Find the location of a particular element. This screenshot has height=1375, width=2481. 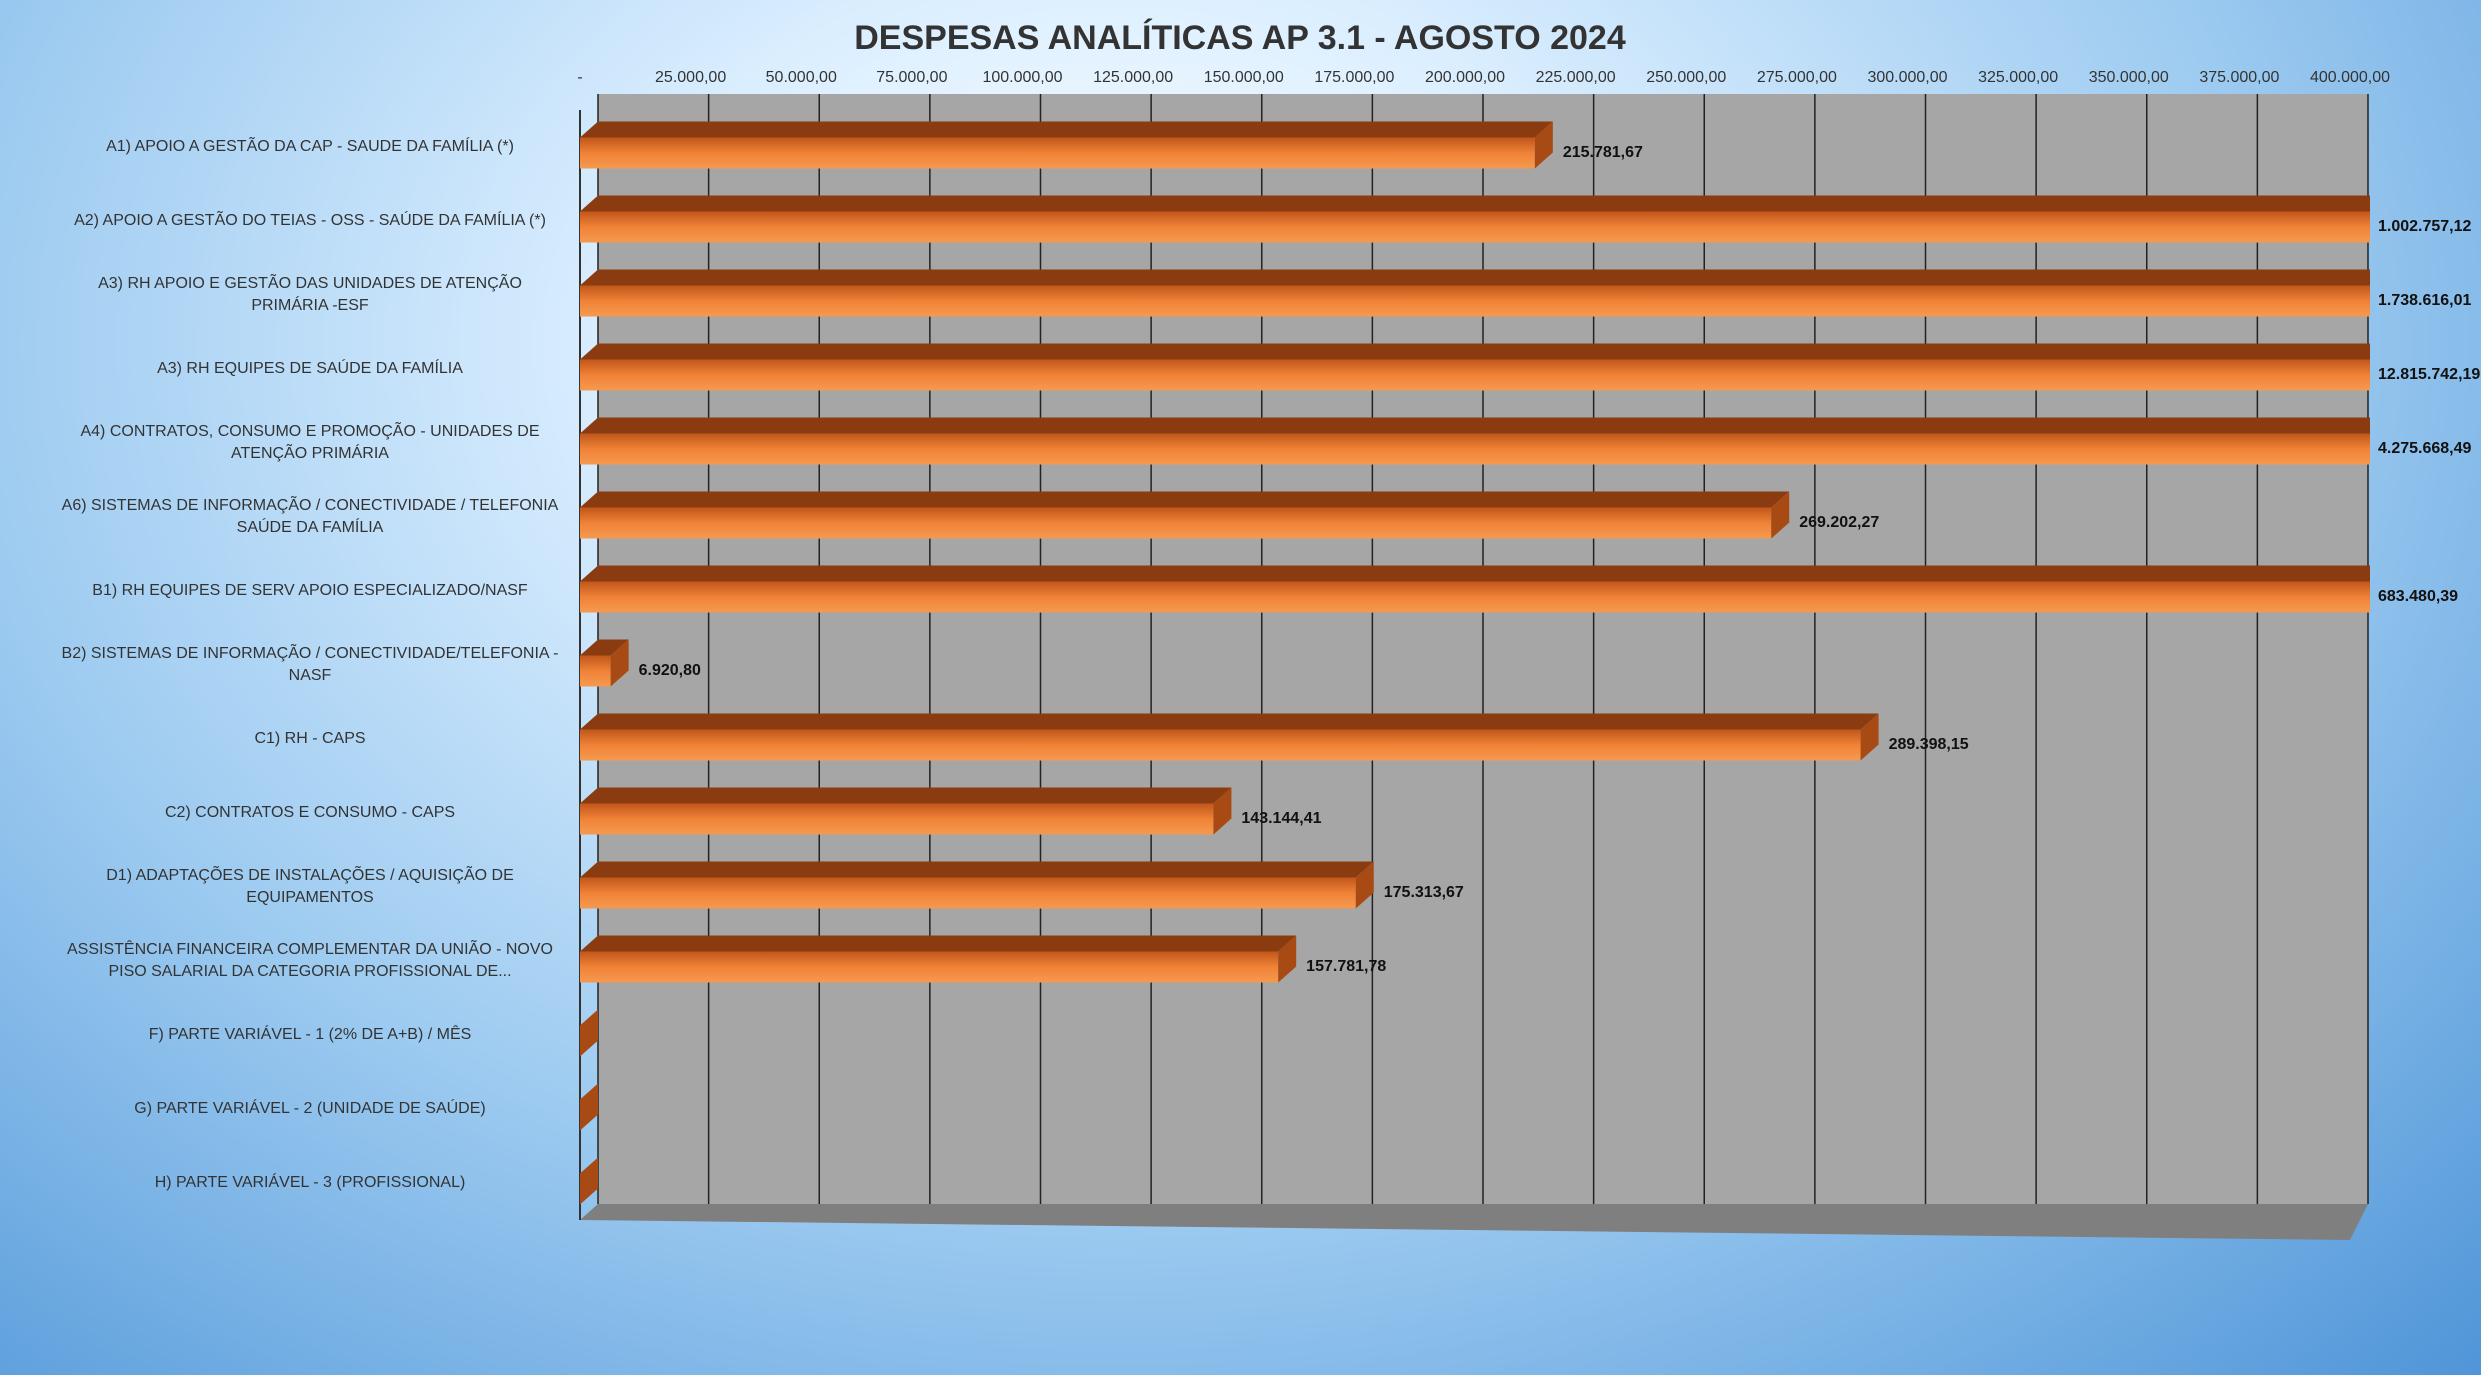

data-label: 215.781,67 is located at coordinates (1603, 152).